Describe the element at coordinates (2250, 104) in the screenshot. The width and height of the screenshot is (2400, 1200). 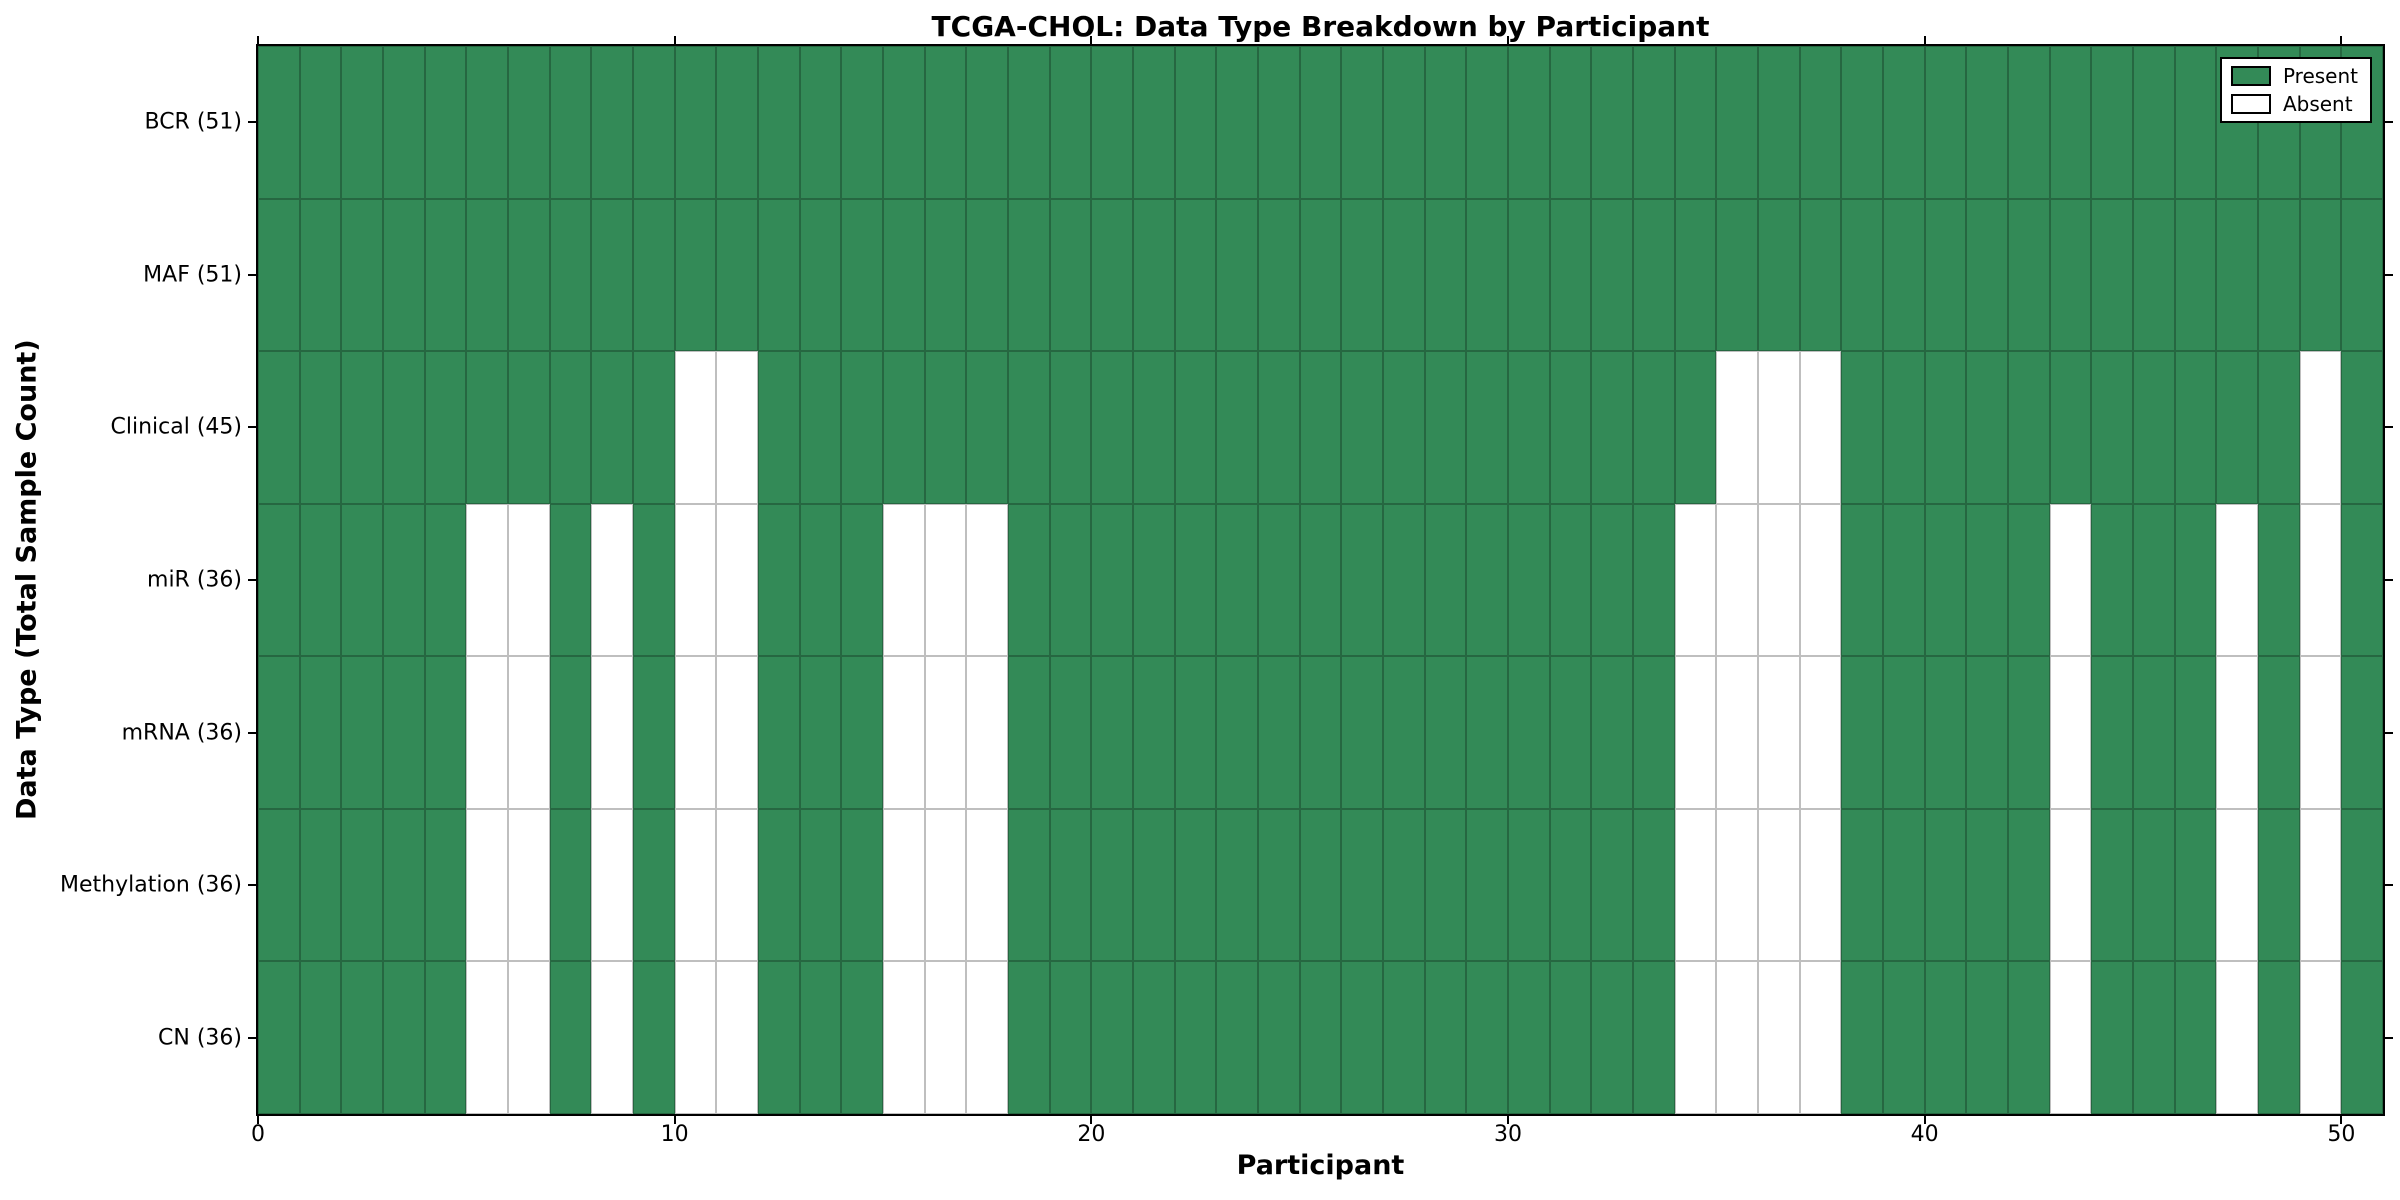
I see `legend-swatch-absent` at that location.